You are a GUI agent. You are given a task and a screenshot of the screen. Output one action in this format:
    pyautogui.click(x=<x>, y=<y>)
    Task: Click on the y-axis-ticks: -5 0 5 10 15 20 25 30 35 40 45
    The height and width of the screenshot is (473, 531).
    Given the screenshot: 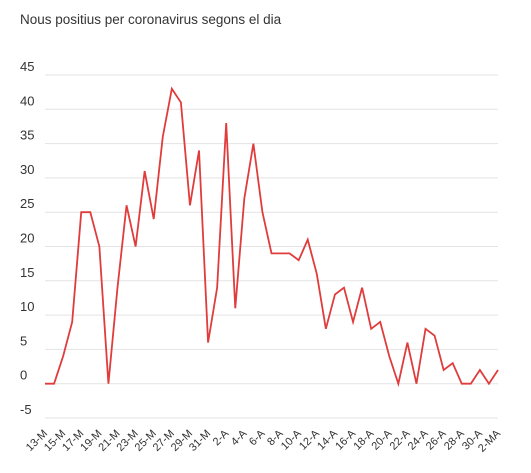 What is the action you would take?
    pyautogui.click(x=27, y=238)
    